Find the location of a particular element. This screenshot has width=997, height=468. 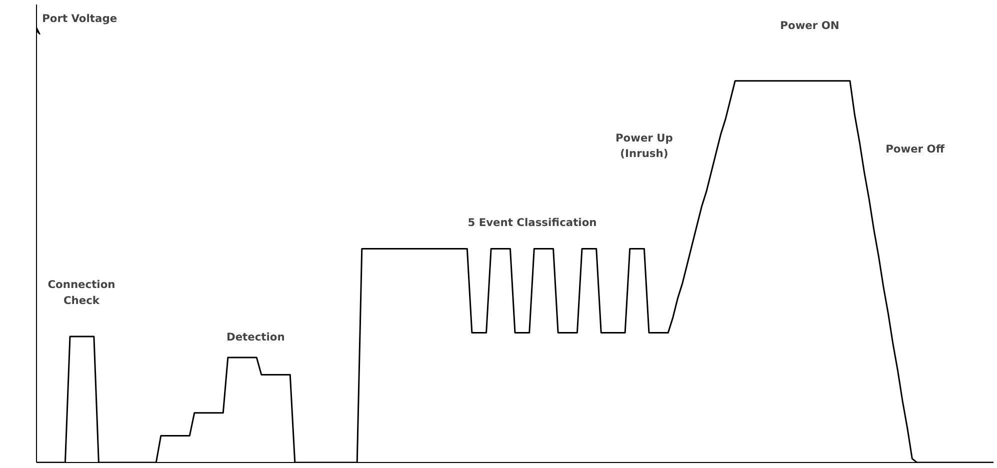

annotation: Power Up (Inrush) is located at coordinates (644, 146).